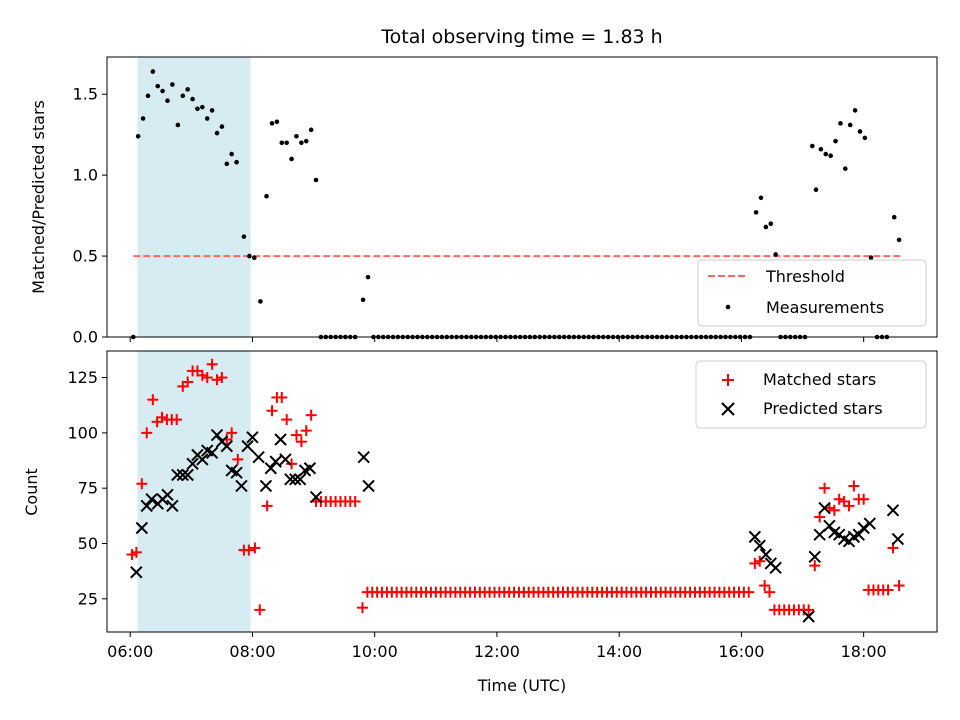 This screenshot has width=960, height=720. I want to click on legend-matched-label: Matched stars, so click(819, 379).